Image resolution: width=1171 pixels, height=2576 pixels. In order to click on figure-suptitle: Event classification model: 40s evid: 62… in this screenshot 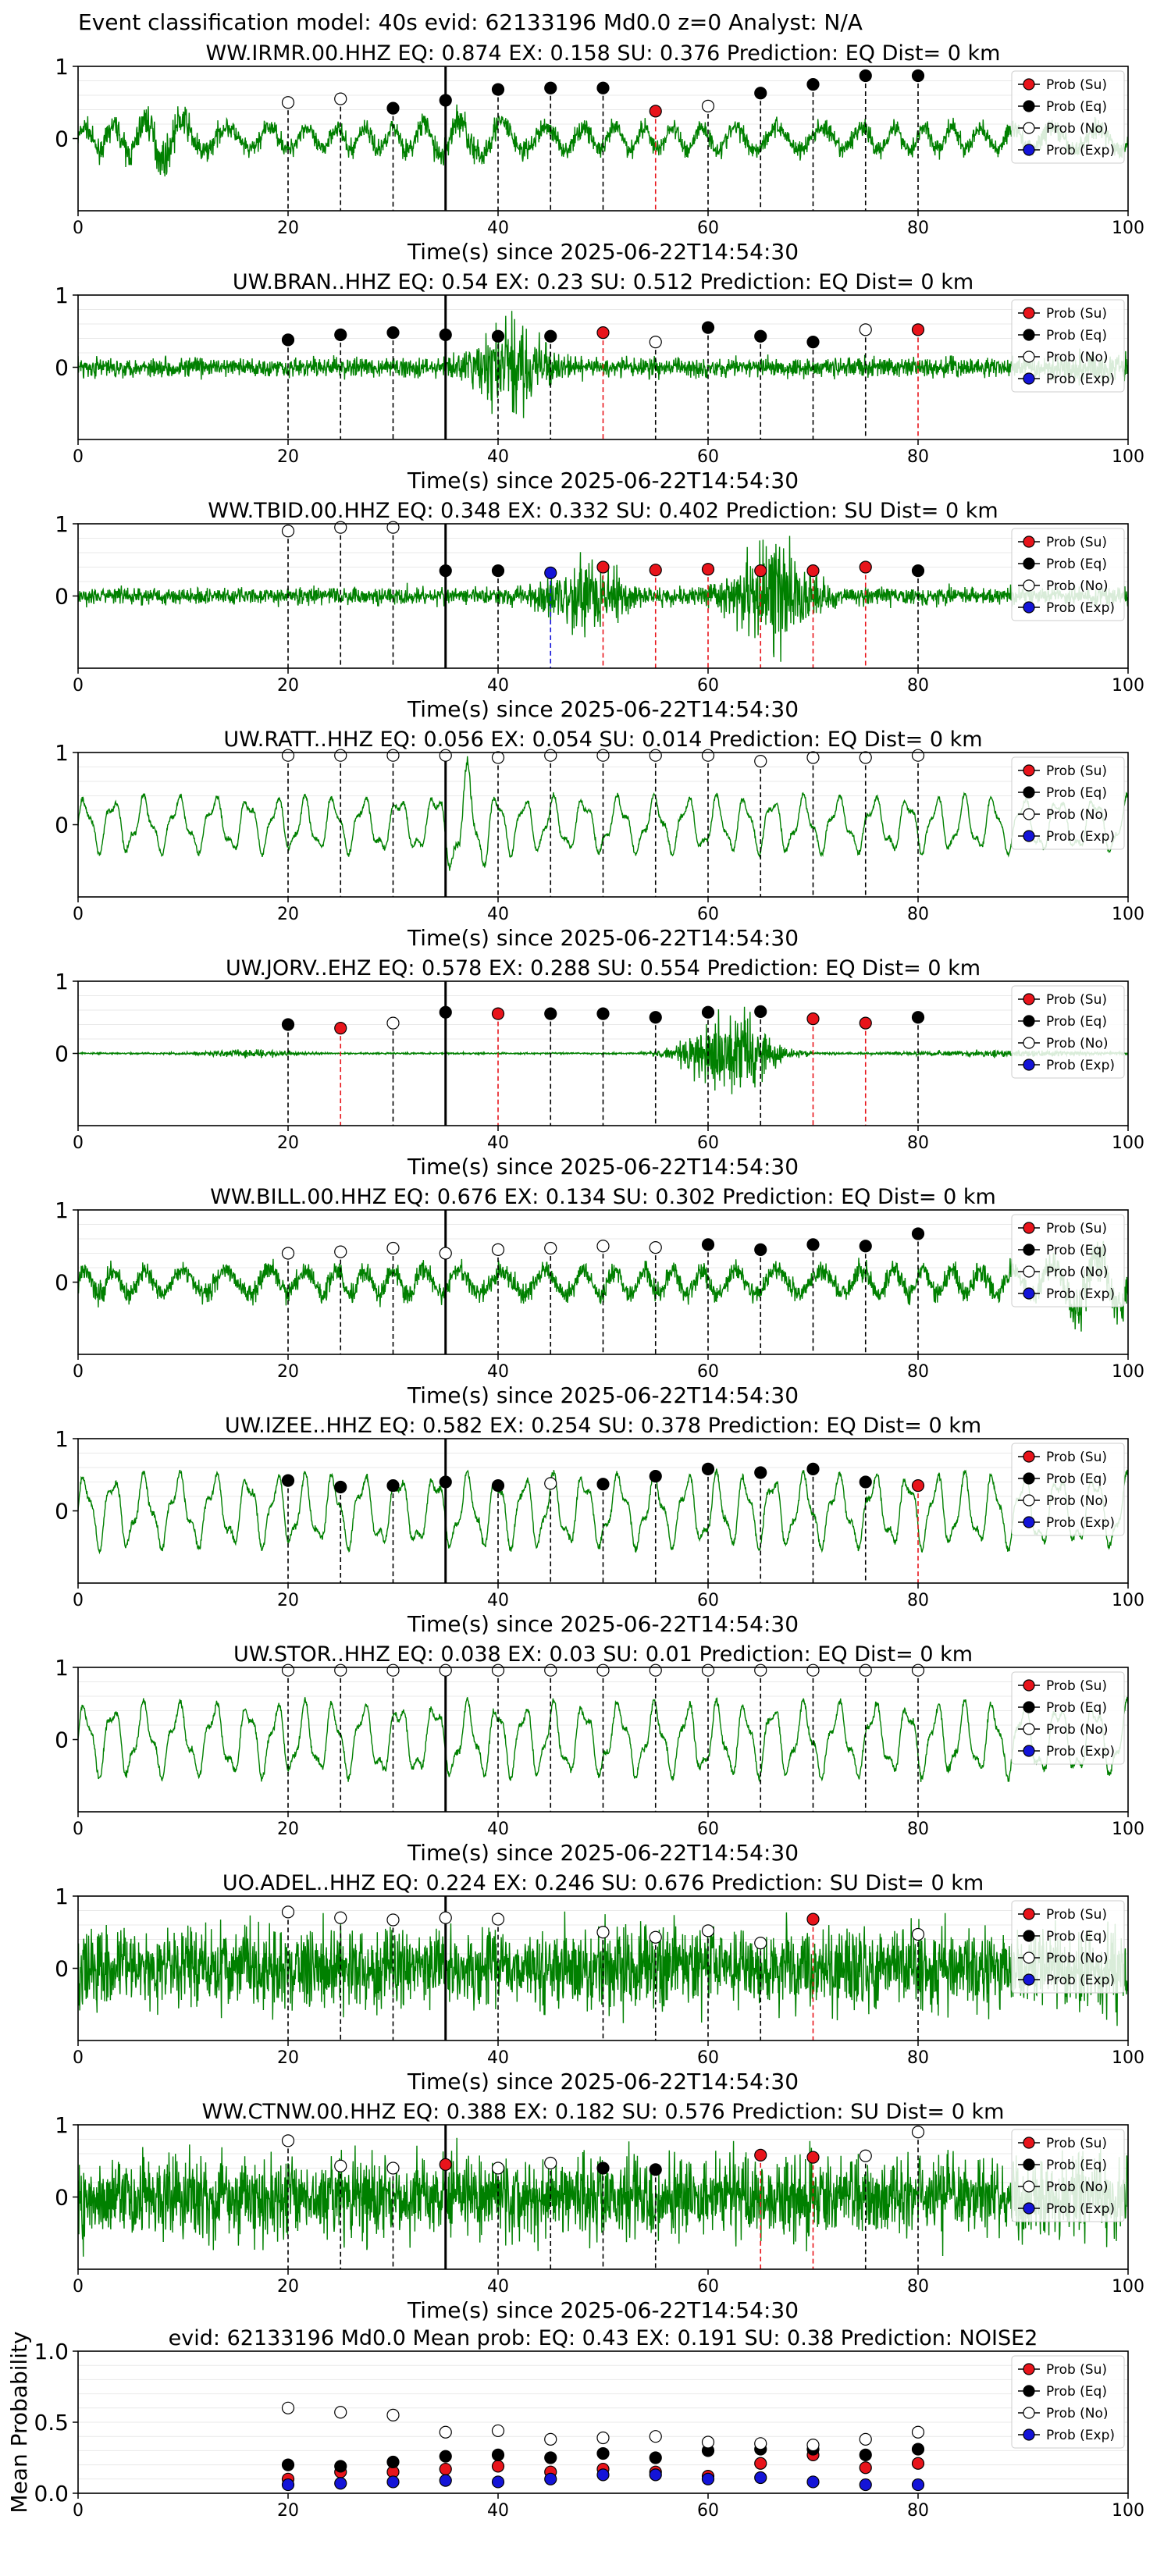, I will do `click(470, 22)`.